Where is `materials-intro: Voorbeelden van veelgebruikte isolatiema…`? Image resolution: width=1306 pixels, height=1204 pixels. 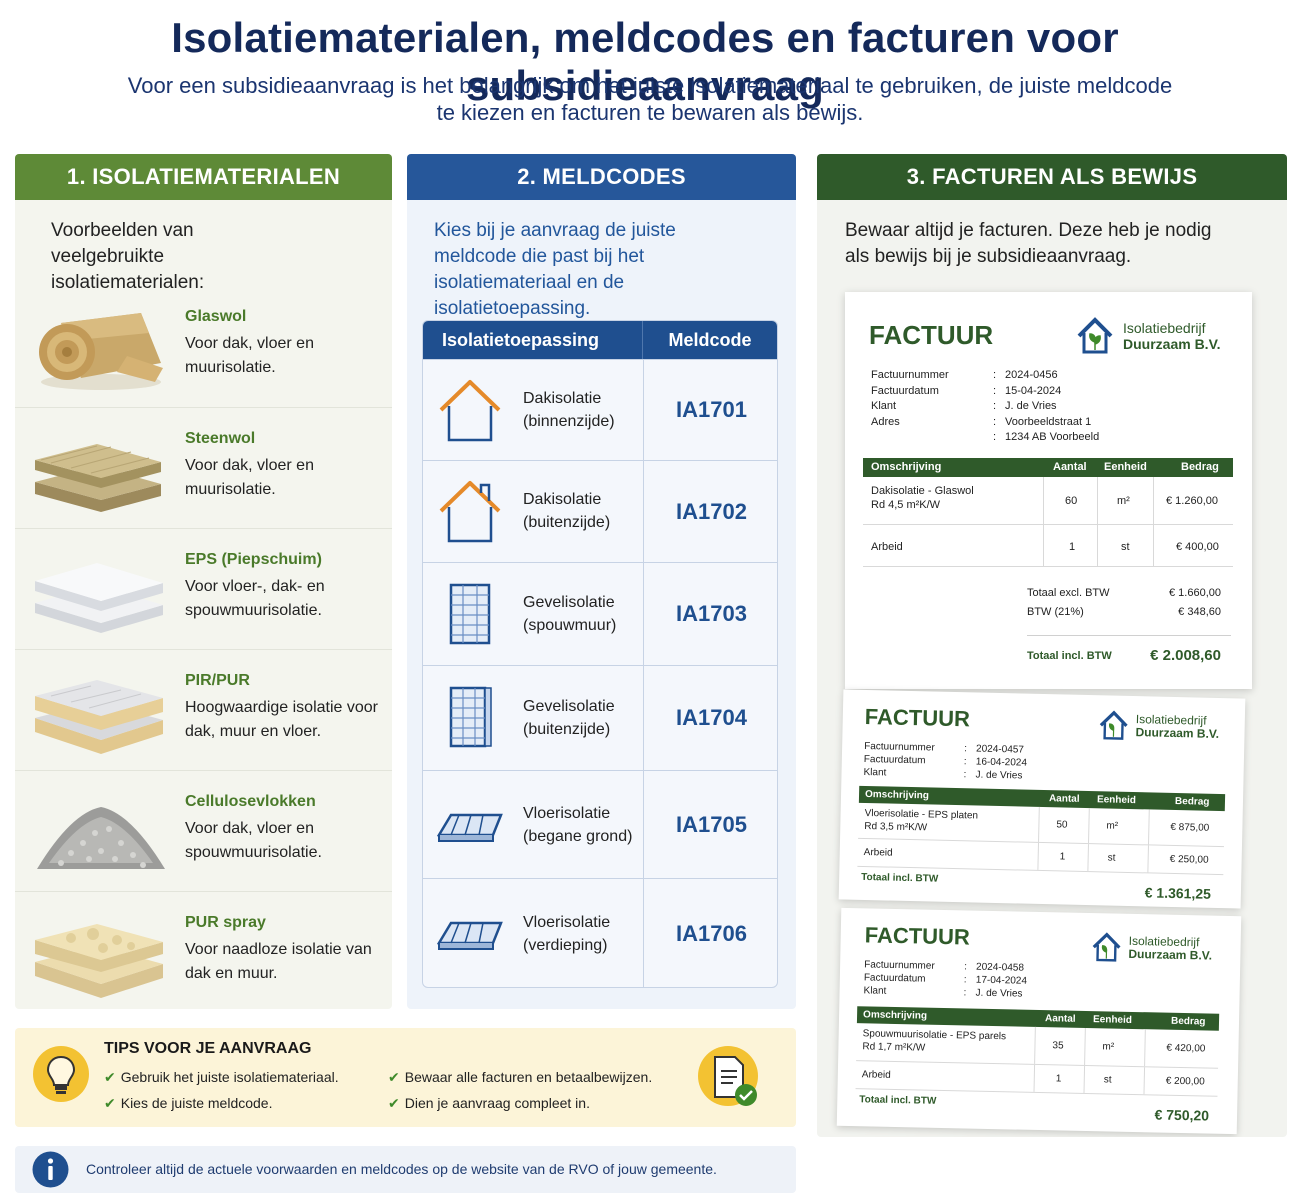
materials-intro: Voorbeelden van veelgebruikte isolatiema… is located at coordinates (128, 256).